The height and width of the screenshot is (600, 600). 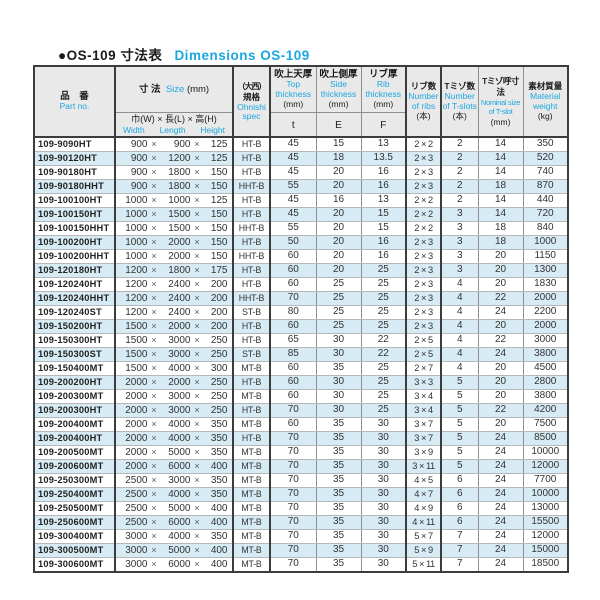 What do you see at coordinates (545, 564) in the screenshot?
I see `material-weight-cell: 18500` at bounding box center [545, 564].